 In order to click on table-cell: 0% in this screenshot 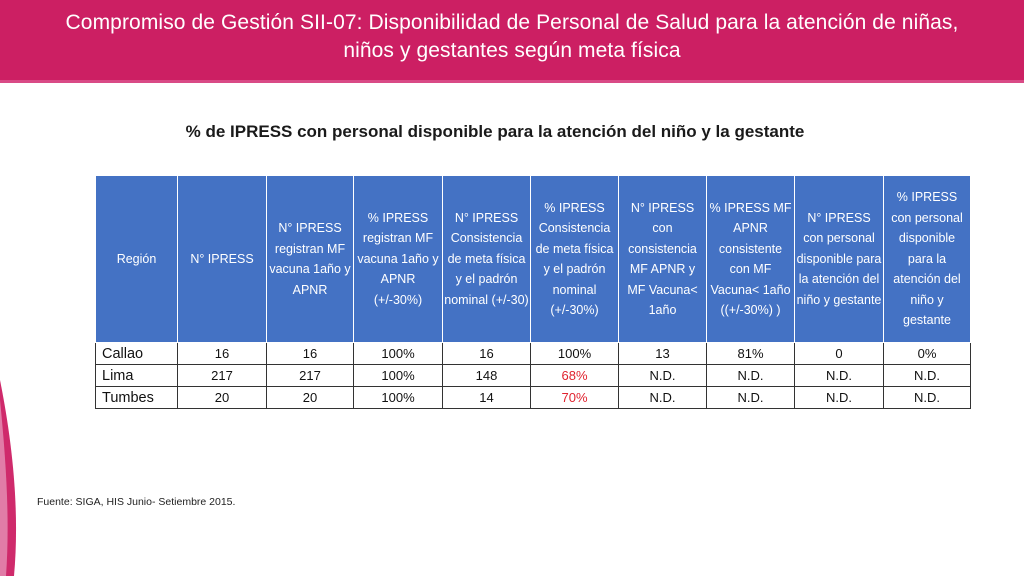, I will do `click(927, 353)`.